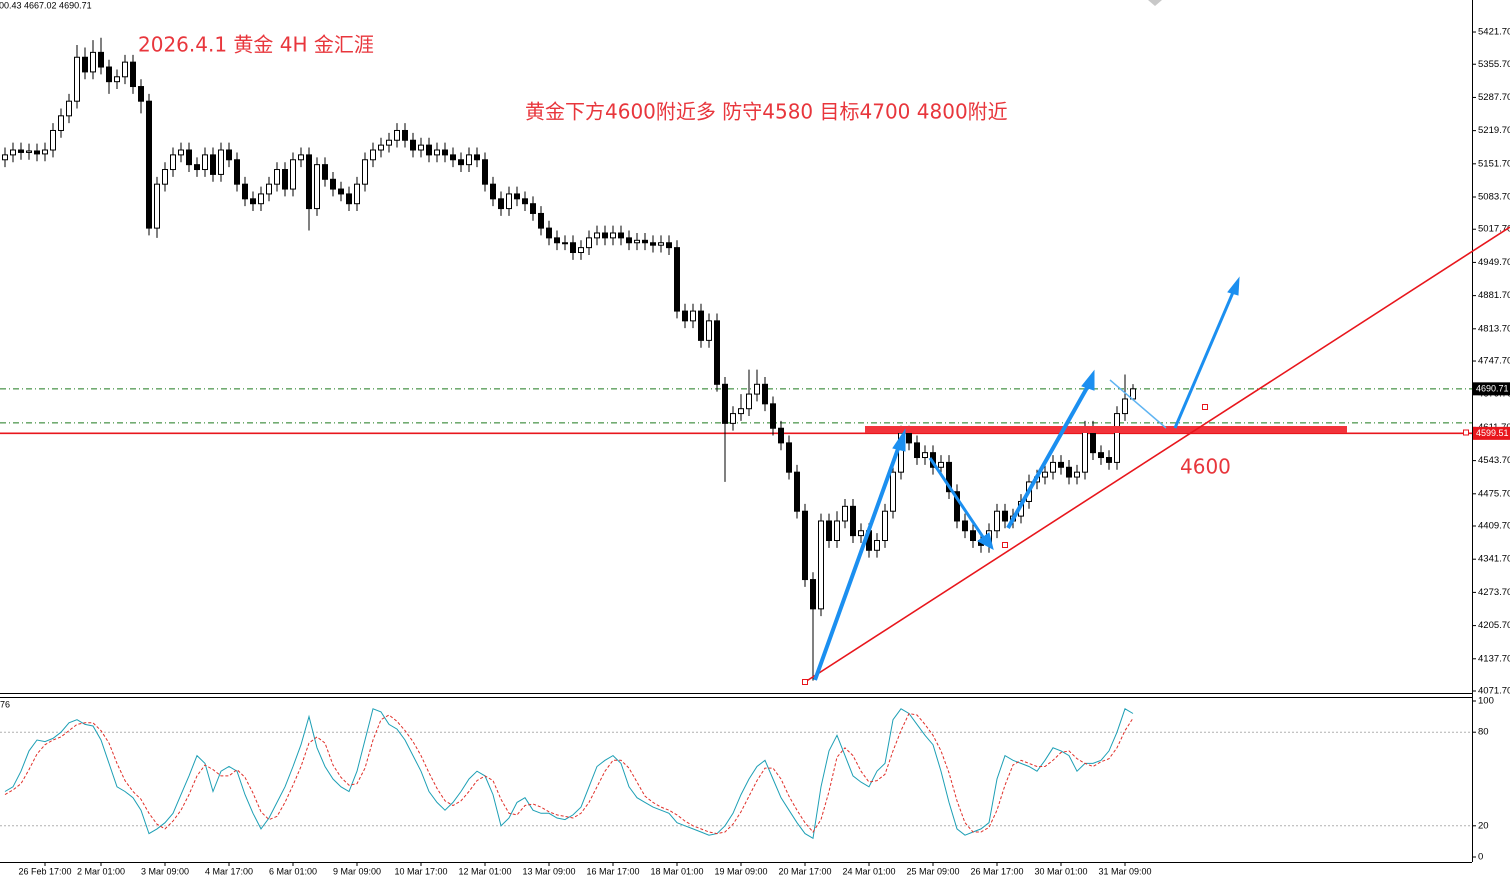 The image size is (1510, 884). I want to click on price-tag-label: 4690.71, so click(1492, 389).